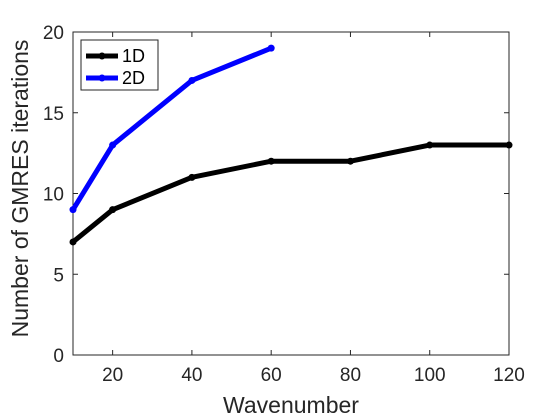 The height and width of the screenshot is (420, 560). Describe the element at coordinates (119, 65) in the screenshot. I see `legend-box` at that location.